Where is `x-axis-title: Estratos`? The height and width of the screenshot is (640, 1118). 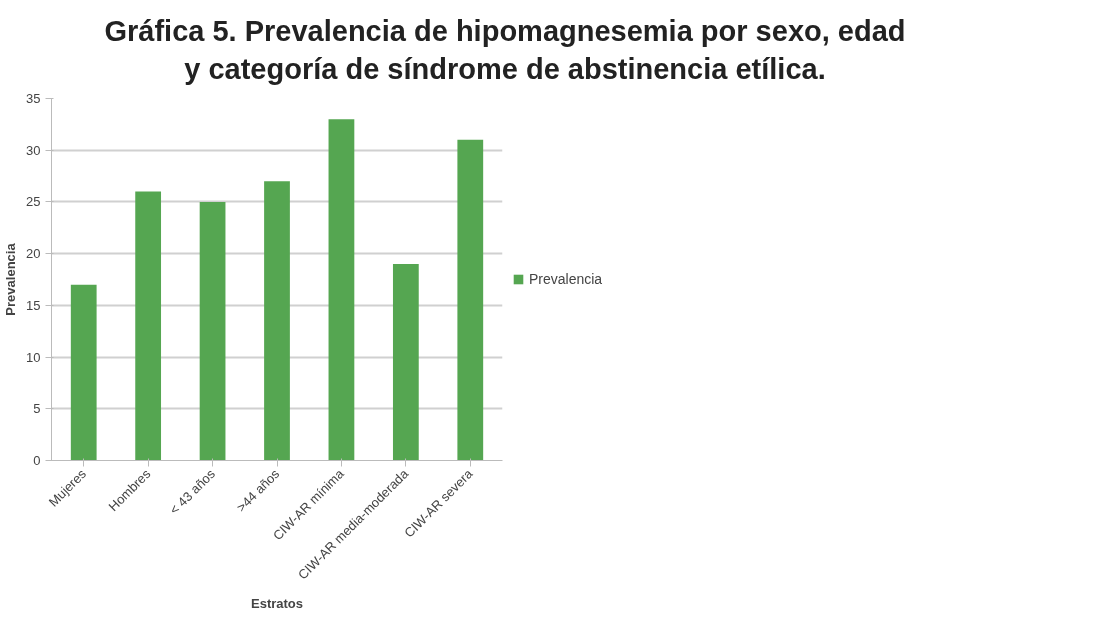
x-axis-title: Estratos is located at coordinates (277, 604).